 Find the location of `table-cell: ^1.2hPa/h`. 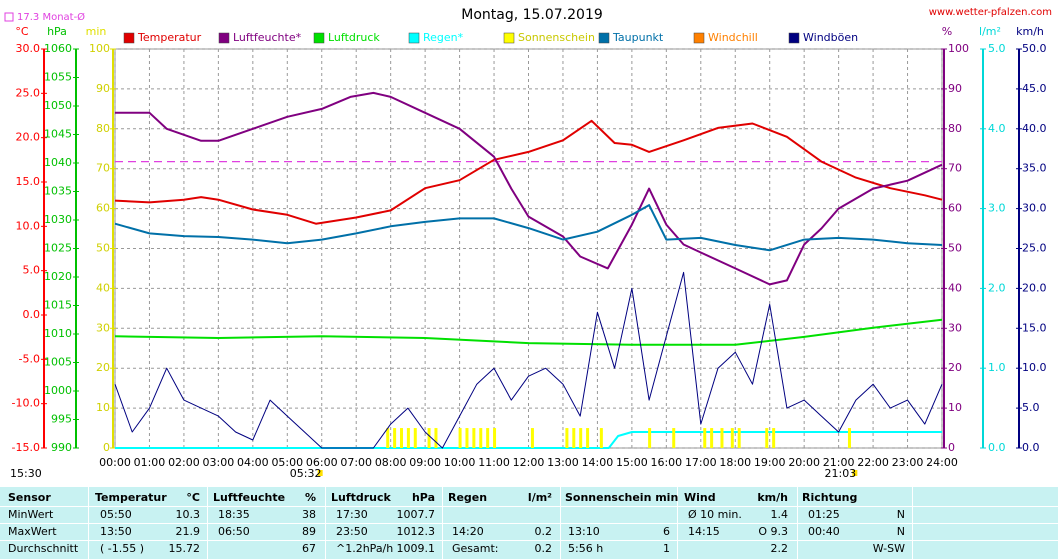

table-cell: ^1.2hPa/h is located at coordinates (365, 548).